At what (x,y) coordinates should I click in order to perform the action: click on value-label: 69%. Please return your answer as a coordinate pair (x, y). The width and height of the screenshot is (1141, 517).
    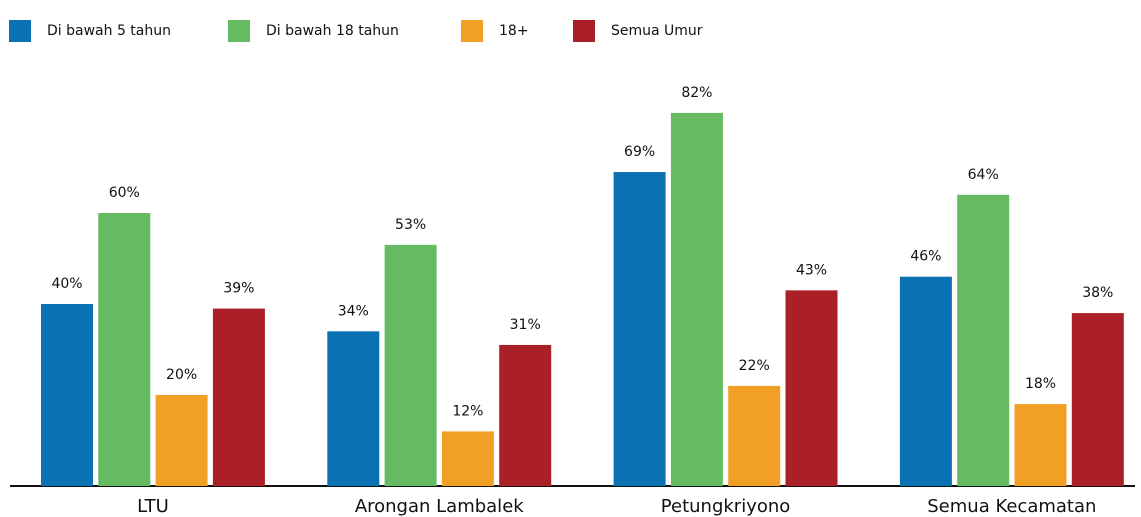
    Looking at the image, I should click on (639, 152).